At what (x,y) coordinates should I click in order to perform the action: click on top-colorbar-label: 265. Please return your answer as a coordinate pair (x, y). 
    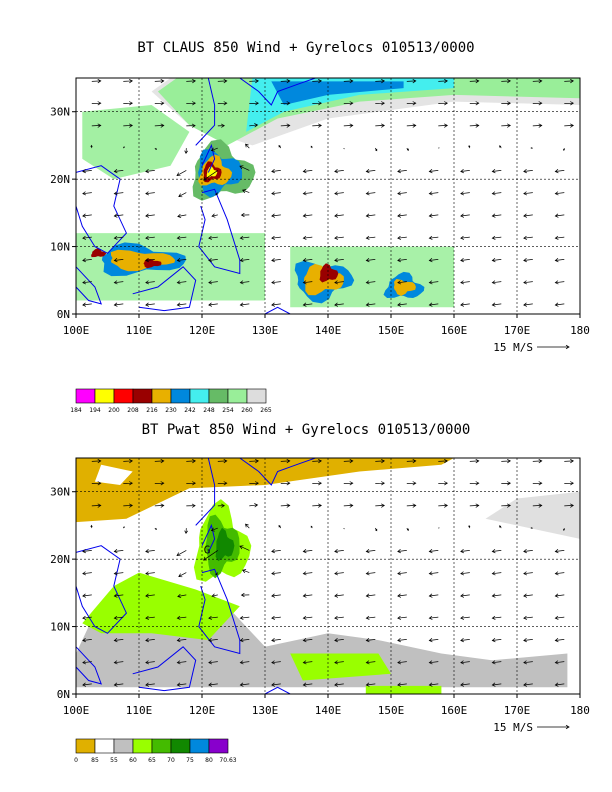
    Looking at the image, I should click on (266, 410).